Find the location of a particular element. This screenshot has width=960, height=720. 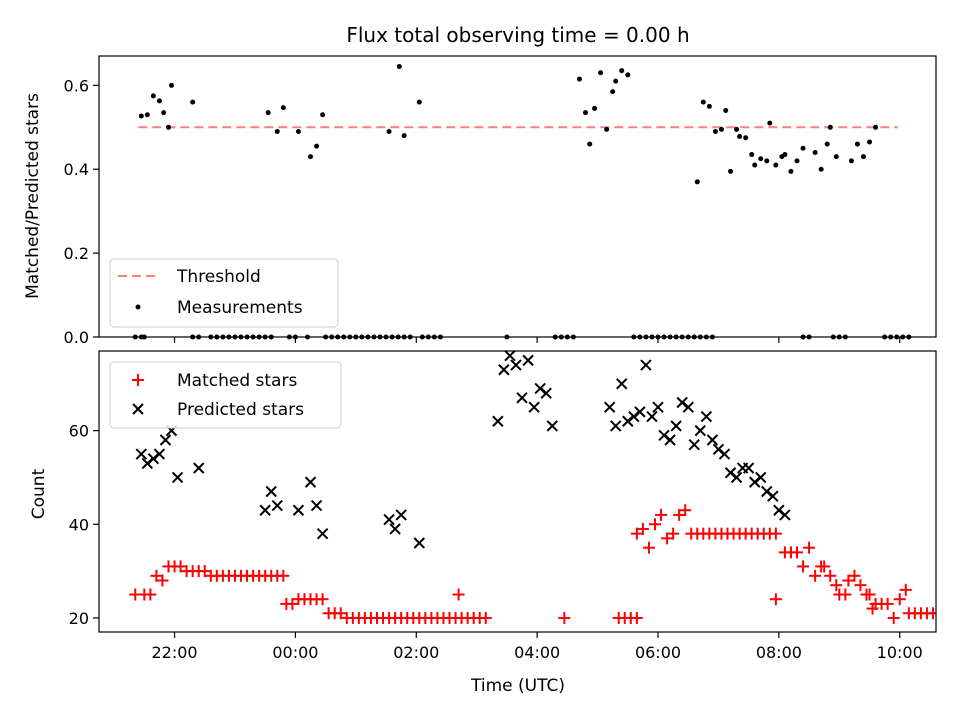

threshold-legend-label: Threshold is located at coordinates (218, 277).